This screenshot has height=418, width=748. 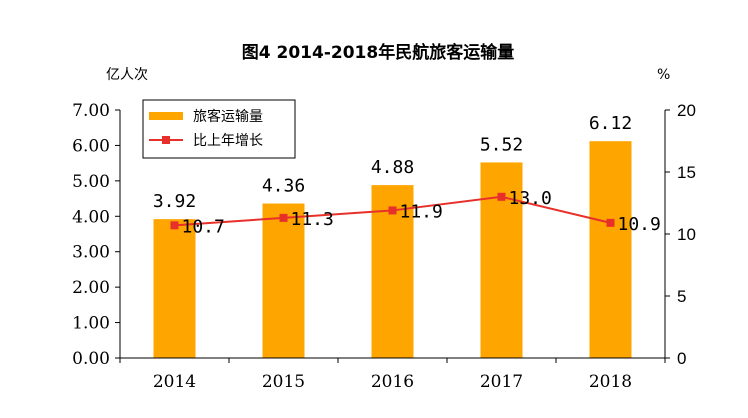 What do you see at coordinates (228, 141) in the screenshot?
I see `legend-line-label: 比上年增长` at bounding box center [228, 141].